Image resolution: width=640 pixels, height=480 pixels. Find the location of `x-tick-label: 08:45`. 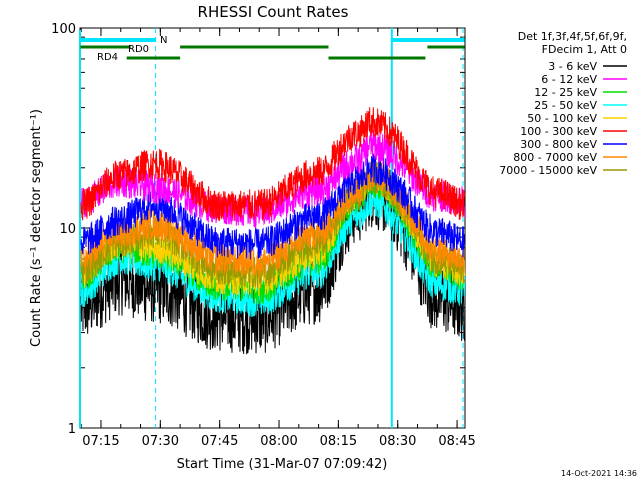

x-tick-label: 08:45 is located at coordinates (456, 441).